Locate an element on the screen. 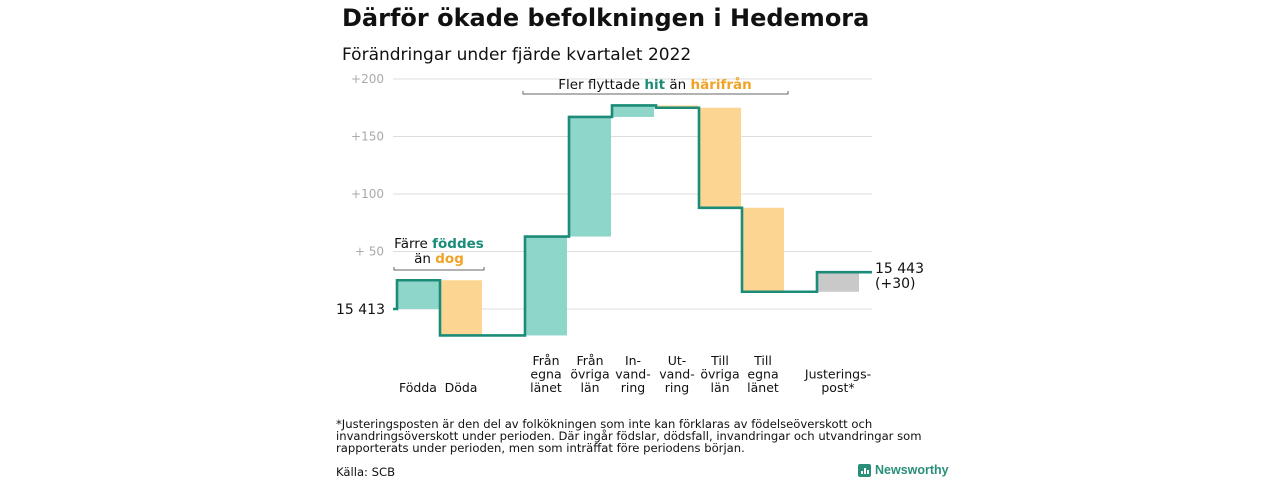 Image resolution: width=1280 pixels, height=480 pixels. start-value-label: 15 413 is located at coordinates (360, 310).